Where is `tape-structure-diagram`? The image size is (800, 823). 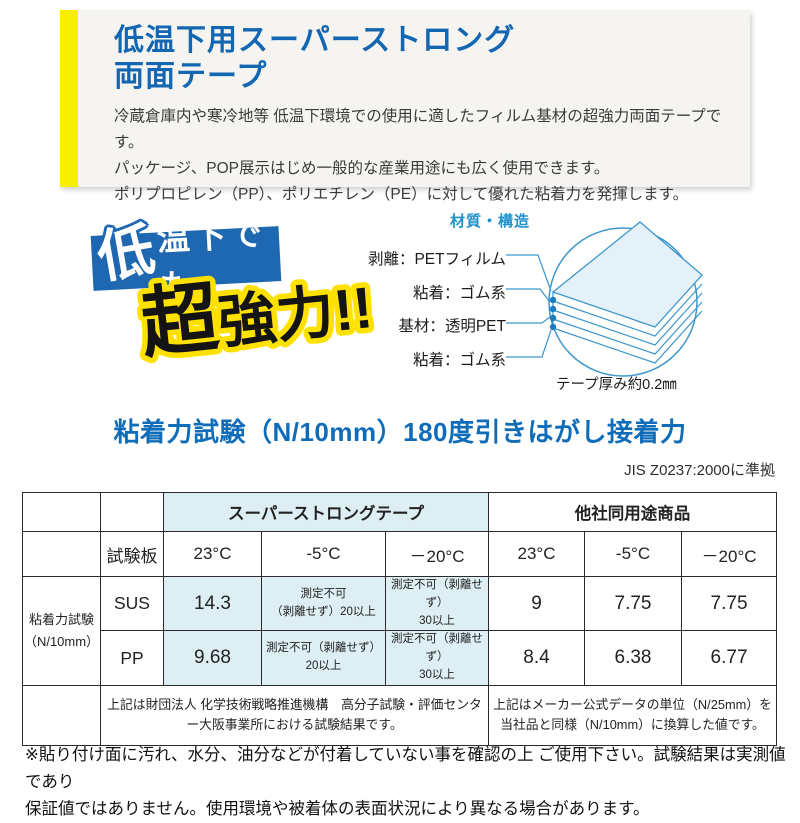 tape-structure-diagram is located at coordinates (604, 299).